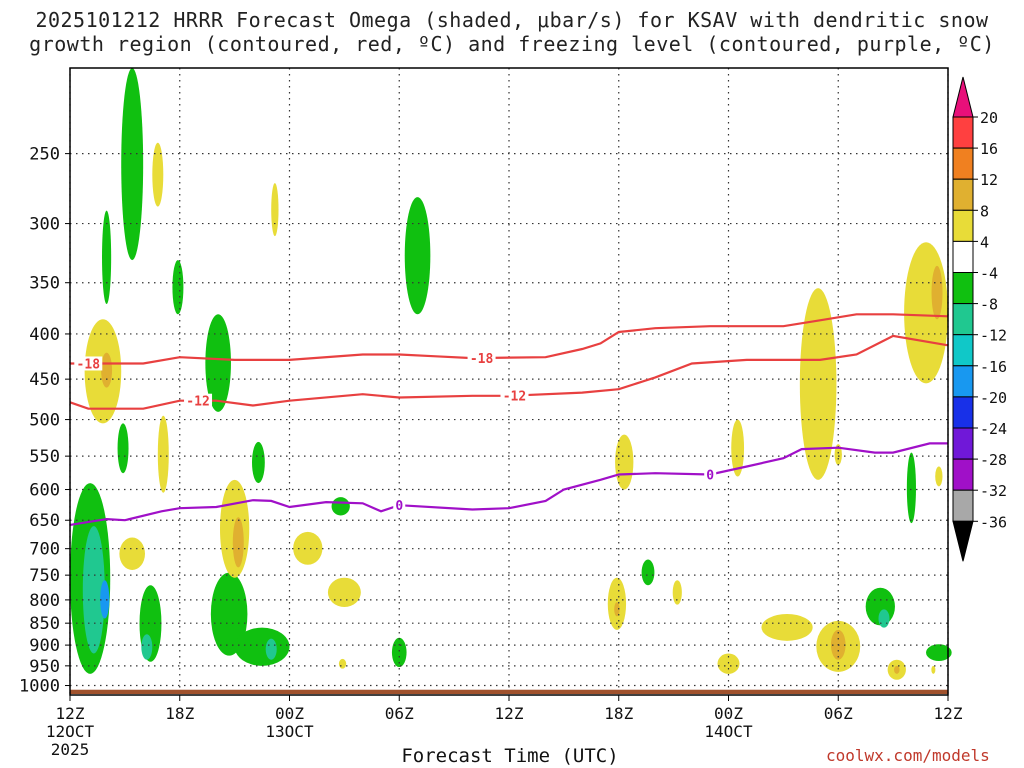  I want to click on dendritic-minus18-contour, so click(509, 339).